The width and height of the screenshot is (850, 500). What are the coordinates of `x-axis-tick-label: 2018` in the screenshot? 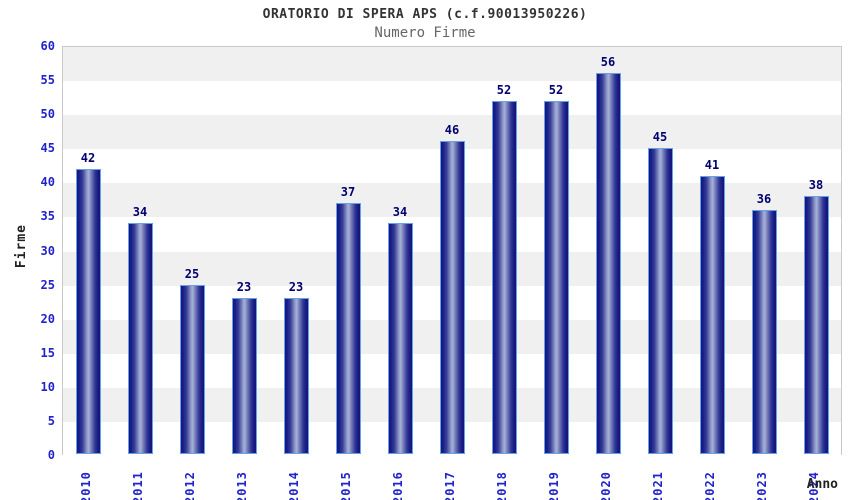 It's located at (502, 485).